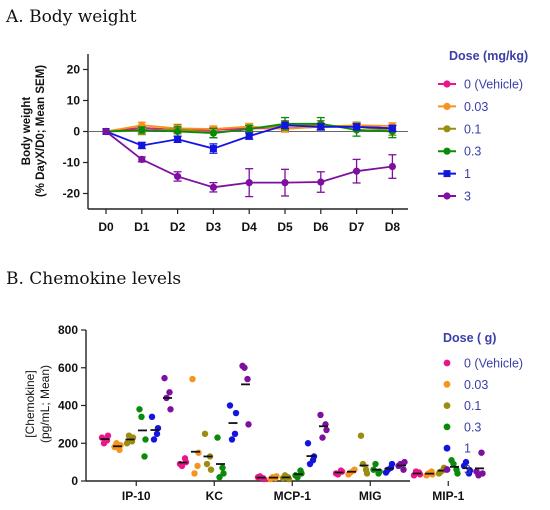  Describe the element at coordinates (476, 107) in the screenshot. I see `legend-label: 0.03` at that location.